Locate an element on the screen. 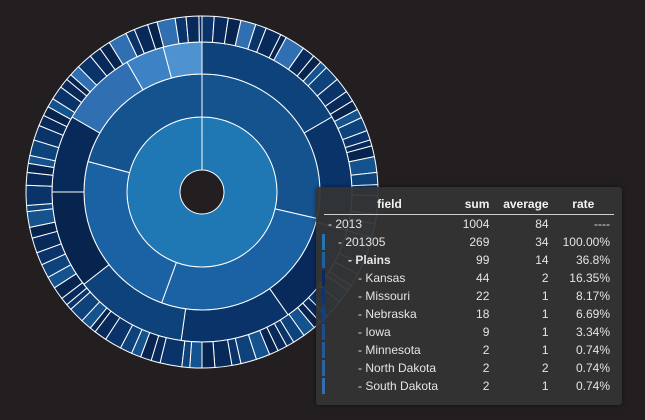 The width and height of the screenshot is (645, 420). row-rate: 3.34% is located at coordinates (592, 332).